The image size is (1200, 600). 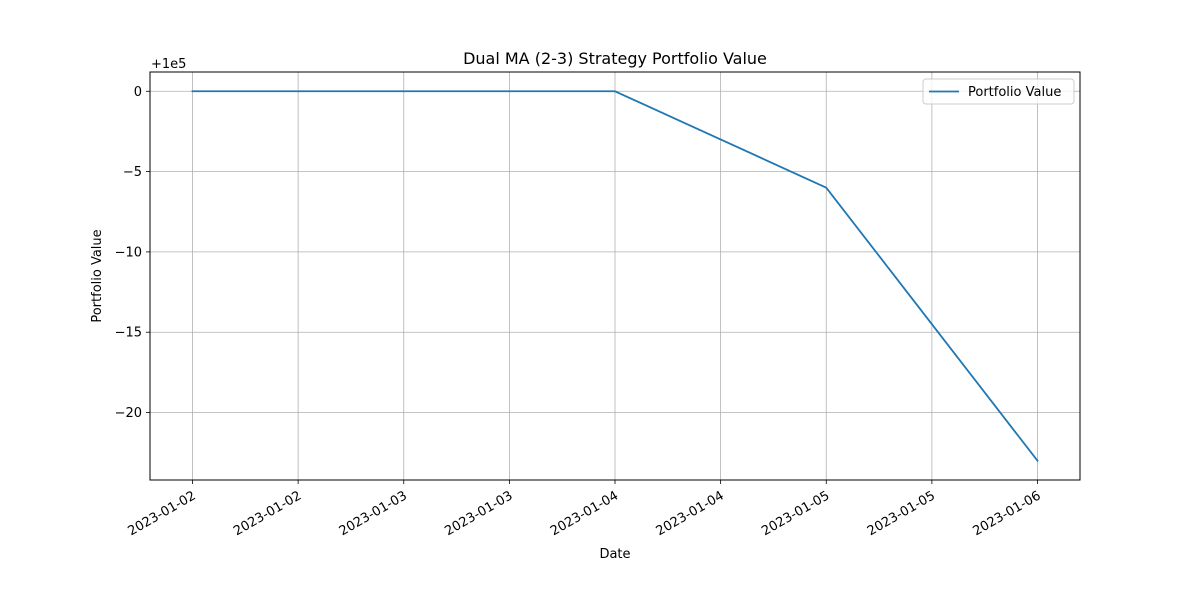 I want to click on x-axis-title: Date, so click(x=614, y=554).